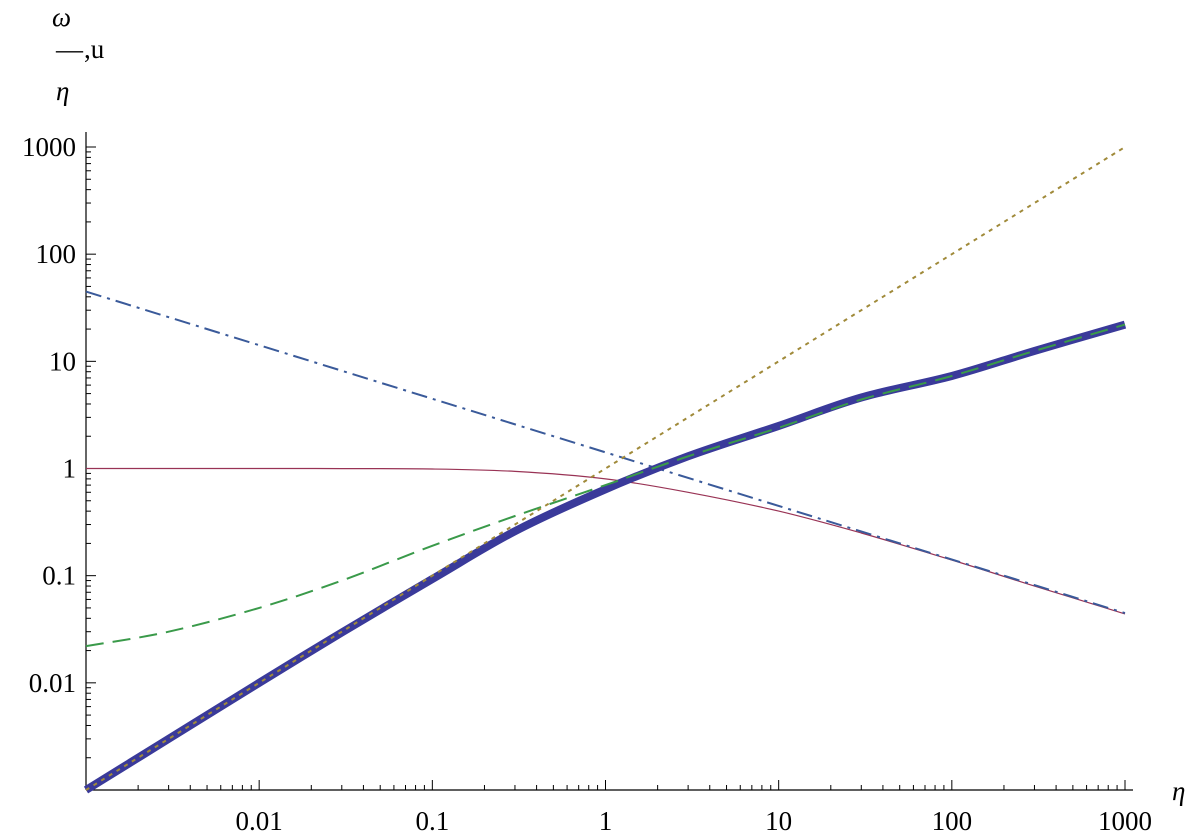 Image resolution: width=1200 pixels, height=834 pixels. I want to click on x-tick-label: 0.1, so click(432, 820).